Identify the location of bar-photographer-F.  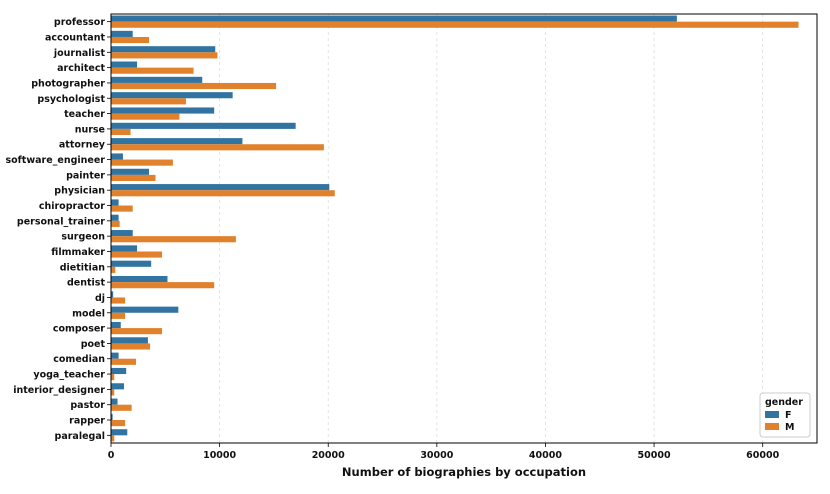
(157, 79).